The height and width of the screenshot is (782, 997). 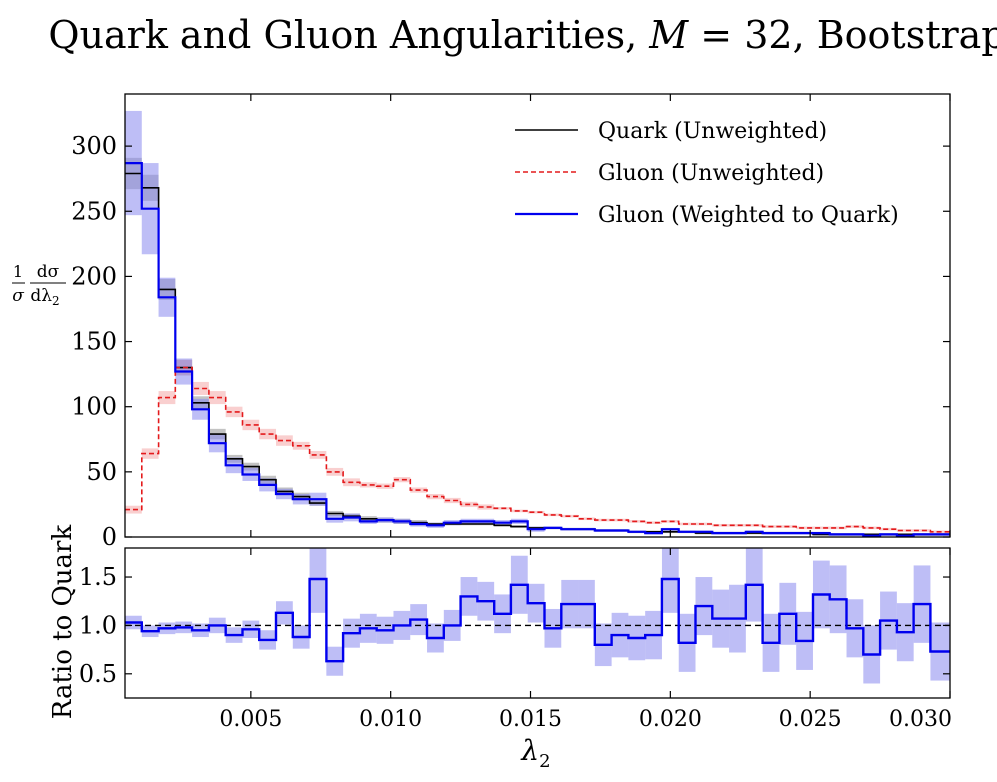 What do you see at coordinates (18, 271) in the screenshot?
I see `ylabel-frac-num: 1` at bounding box center [18, 271].